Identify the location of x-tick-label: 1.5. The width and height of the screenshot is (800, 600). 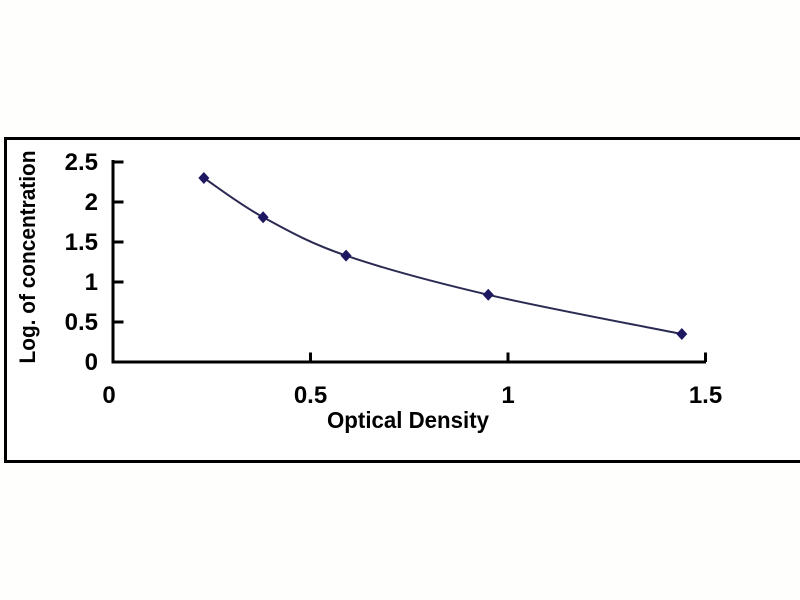
(705, 395).